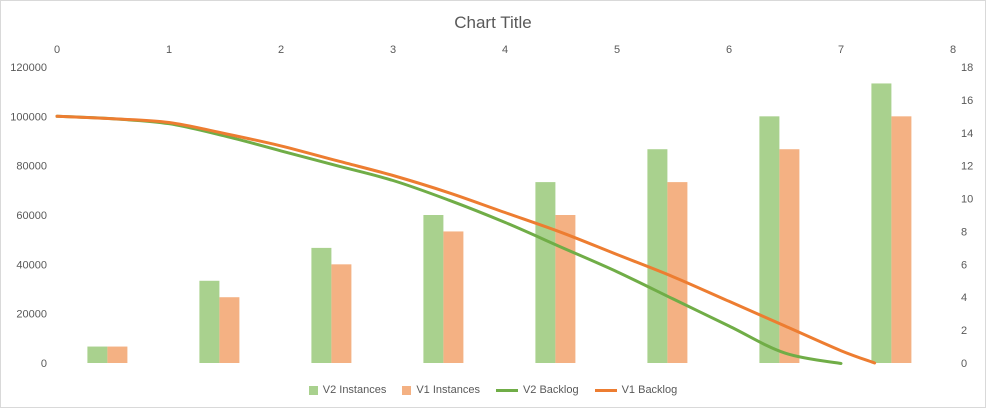 This screenshot has width=986, height=408. I want to click on y-right-tick-label-2: 2, so click(964, 331).